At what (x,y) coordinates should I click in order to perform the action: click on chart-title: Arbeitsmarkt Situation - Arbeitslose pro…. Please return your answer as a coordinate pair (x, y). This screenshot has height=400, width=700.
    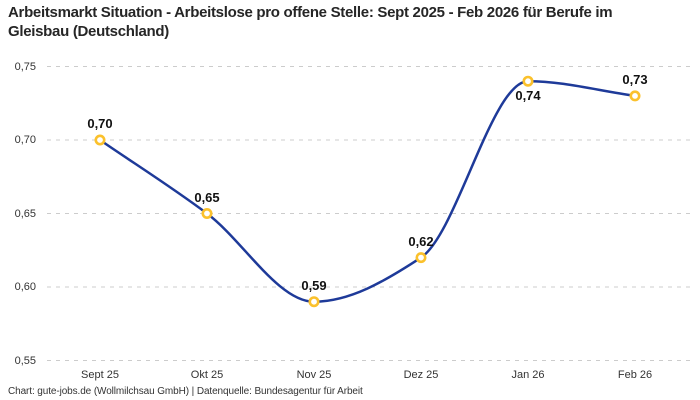
    Looking at the image, I should click on (310, 22).